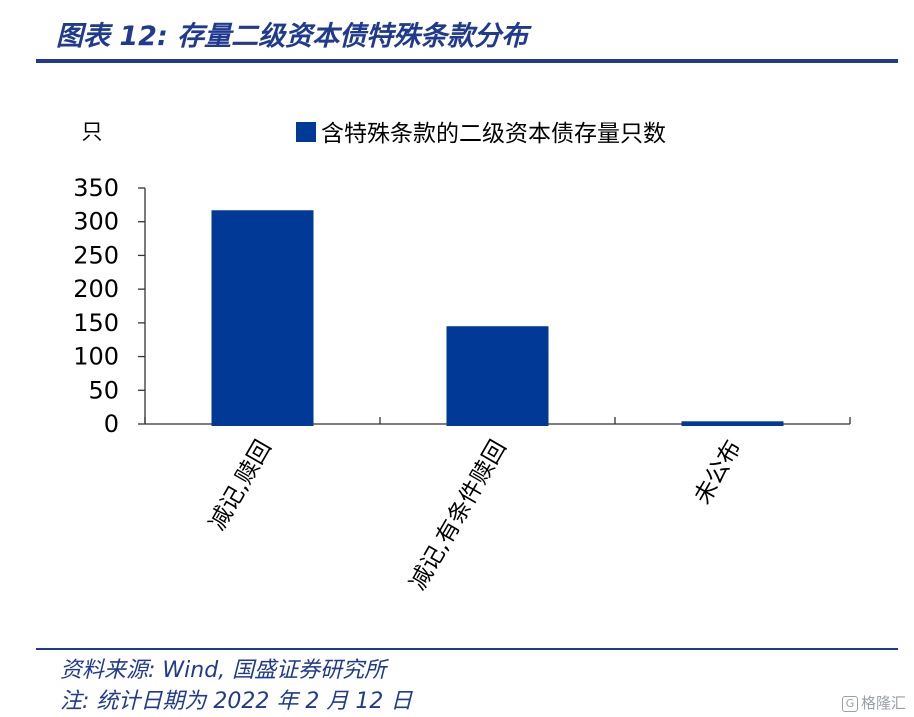 The image size is (914, 717). What do you see at coordinates (103, 390) in the screenshot?
I see `y-tick-label: 50` at bounding box center [103, 390].